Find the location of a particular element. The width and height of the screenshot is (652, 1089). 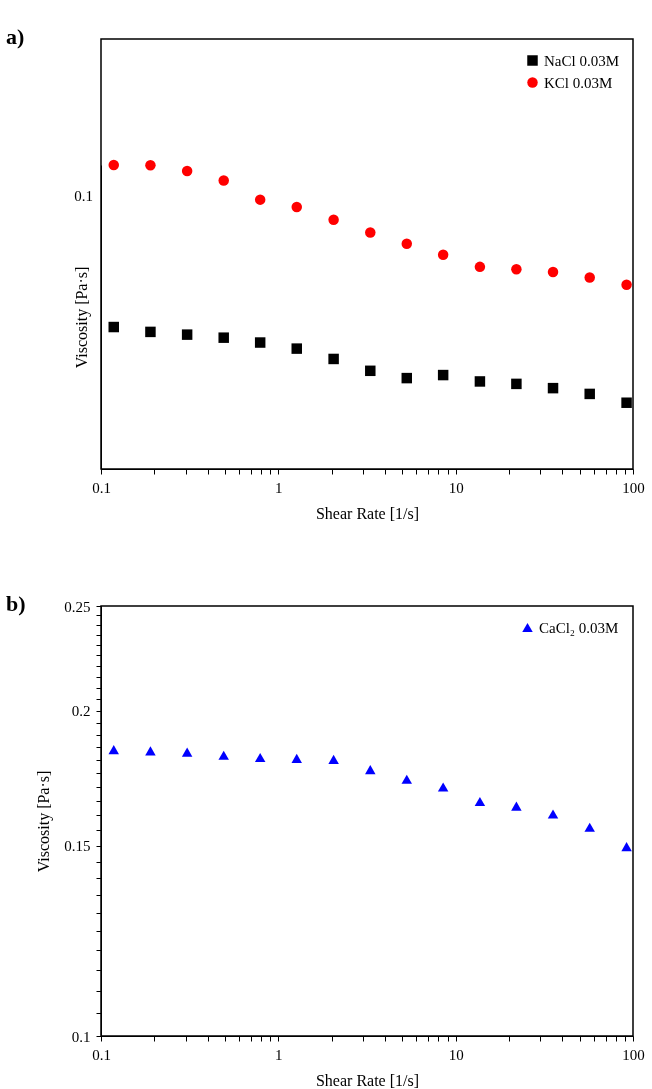

y-tick-label: 0.1 is located at coordinates (81, 1036).